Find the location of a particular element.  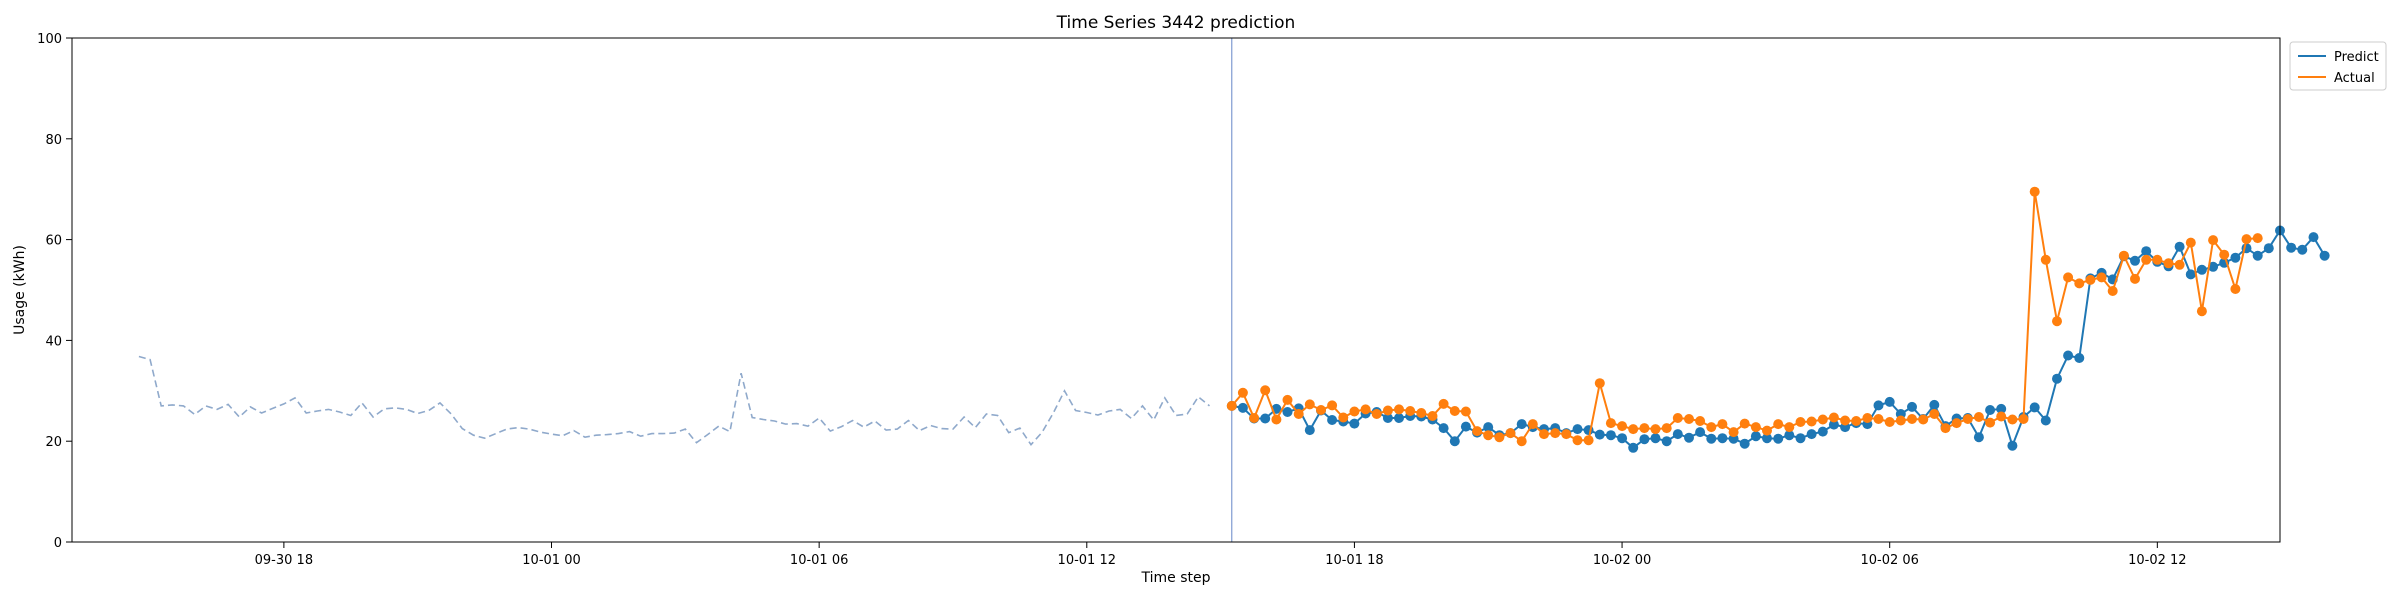

x-tick-label: 10-02 06 is located at coordinates (1889, 560).